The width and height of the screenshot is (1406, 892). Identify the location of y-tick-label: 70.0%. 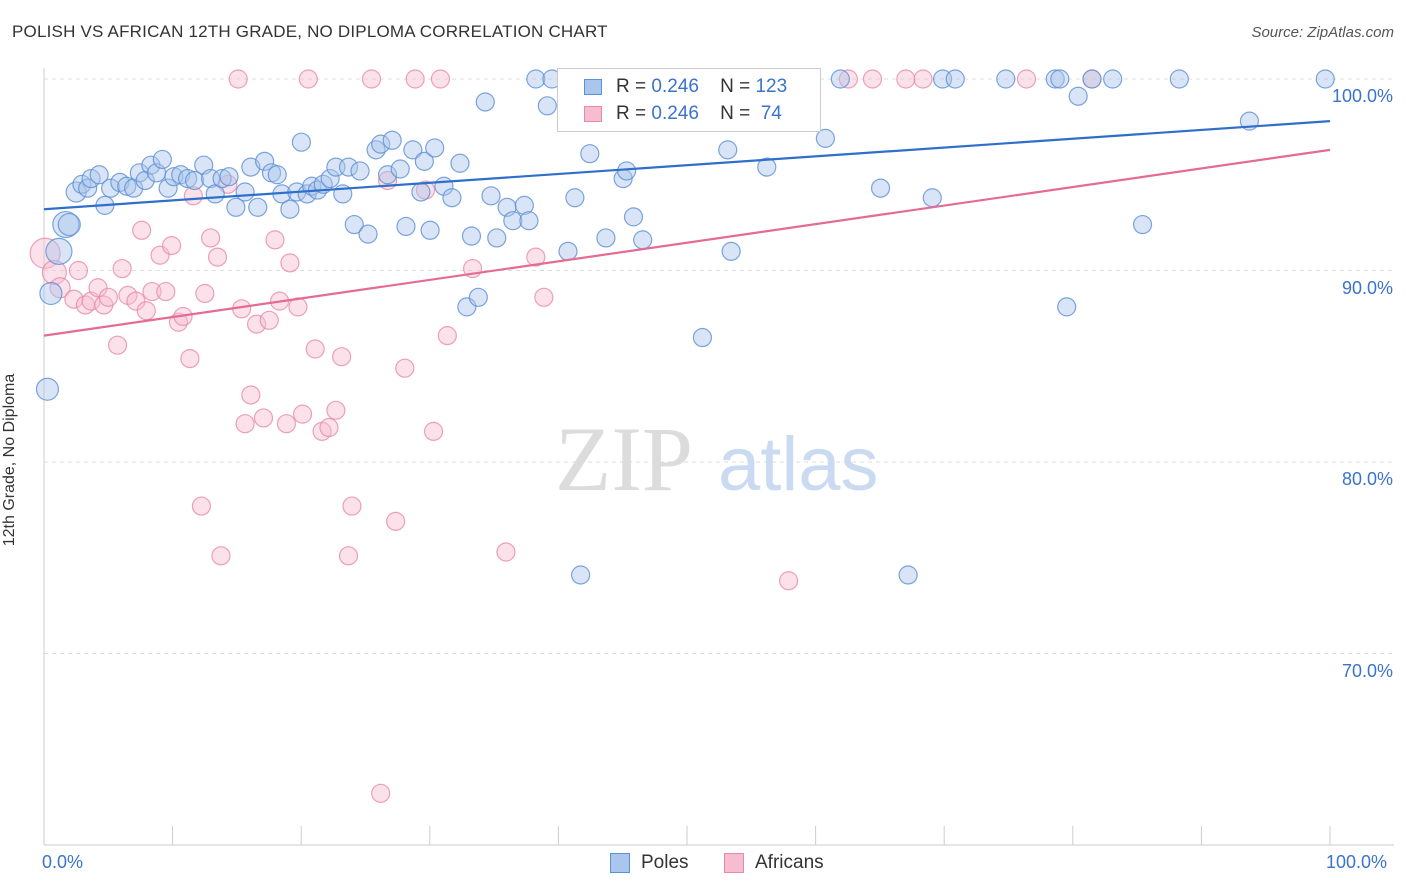
(1367, 670).